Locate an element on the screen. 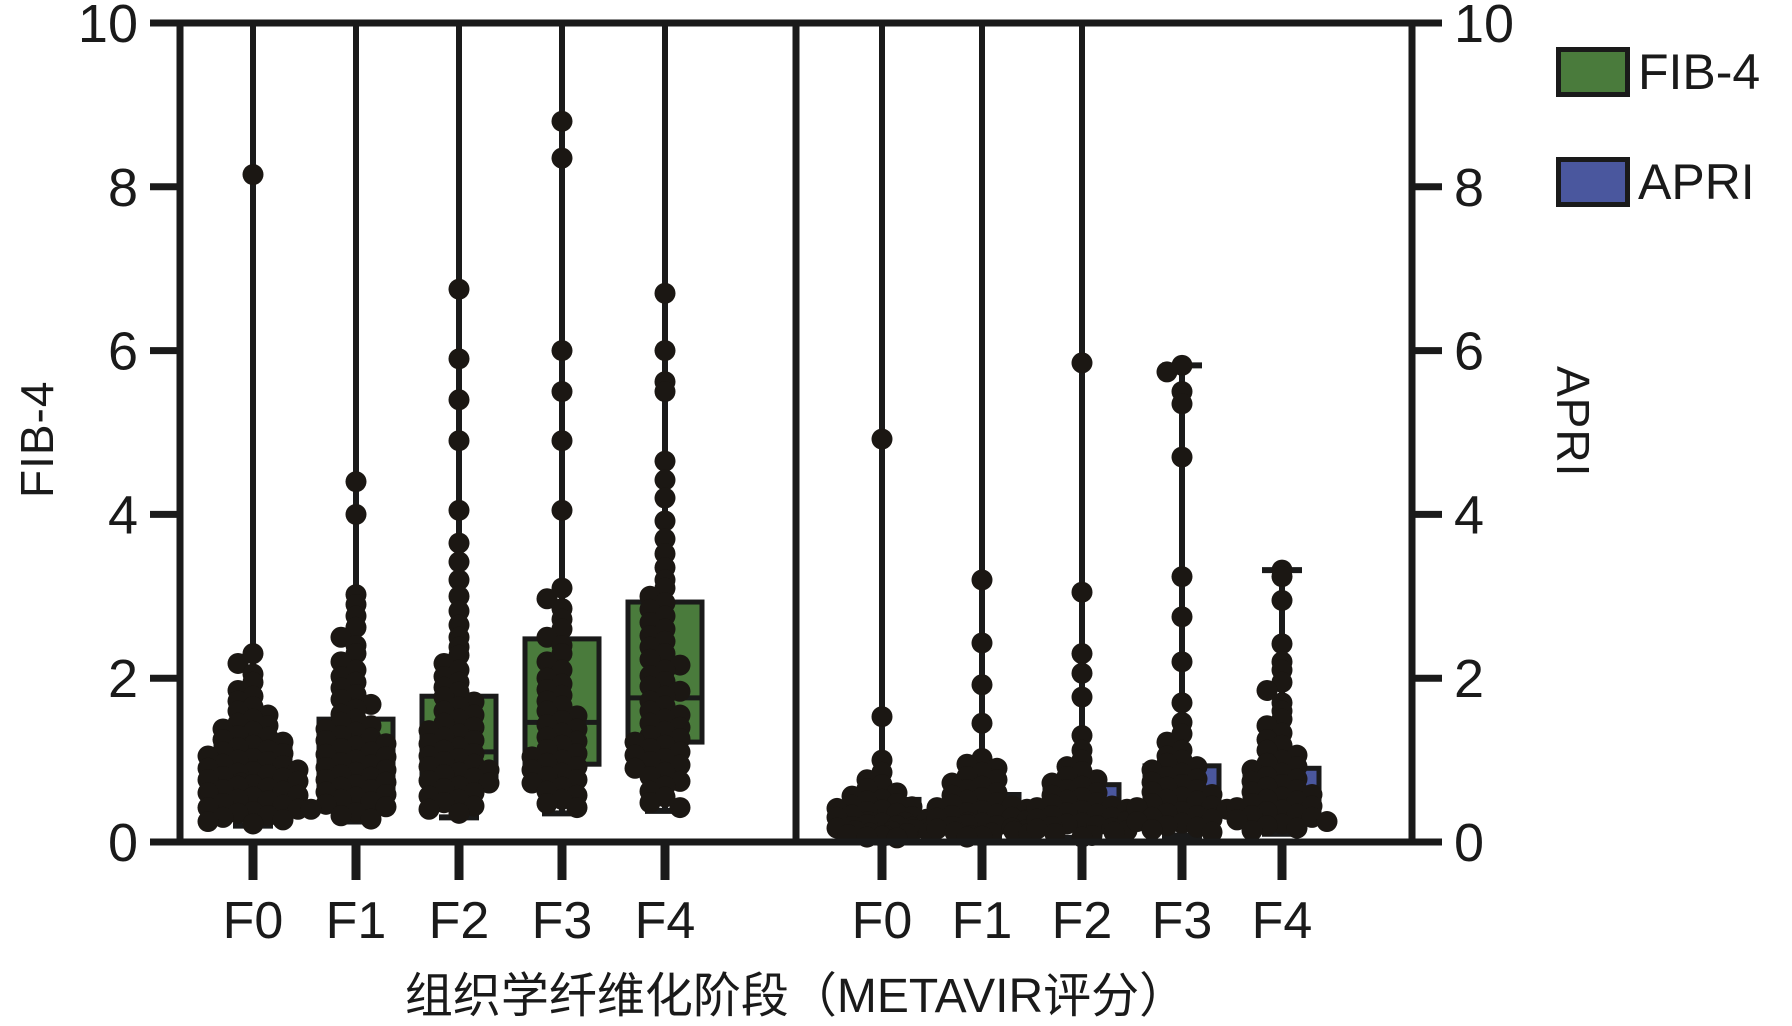 The height and width of the screenshot is (1026, 1792). left-y-tick-label: 2 is located at coordinates (123, 679).